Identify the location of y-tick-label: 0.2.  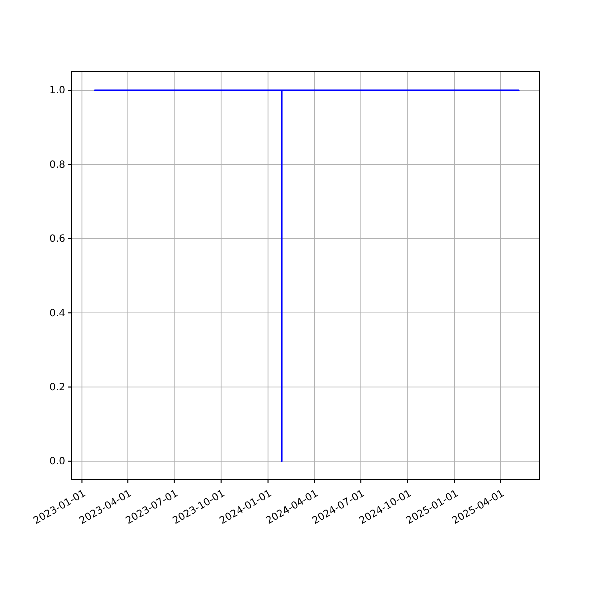
(58, 388).